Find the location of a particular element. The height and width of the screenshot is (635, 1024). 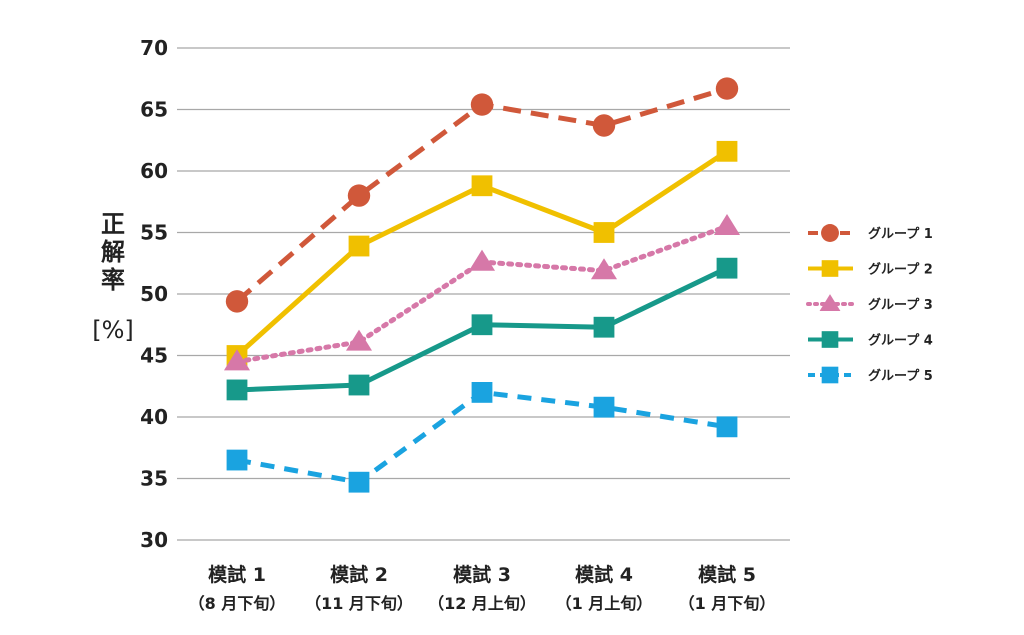

legend-item: グループ 1 is located at coordinates (870, 233).